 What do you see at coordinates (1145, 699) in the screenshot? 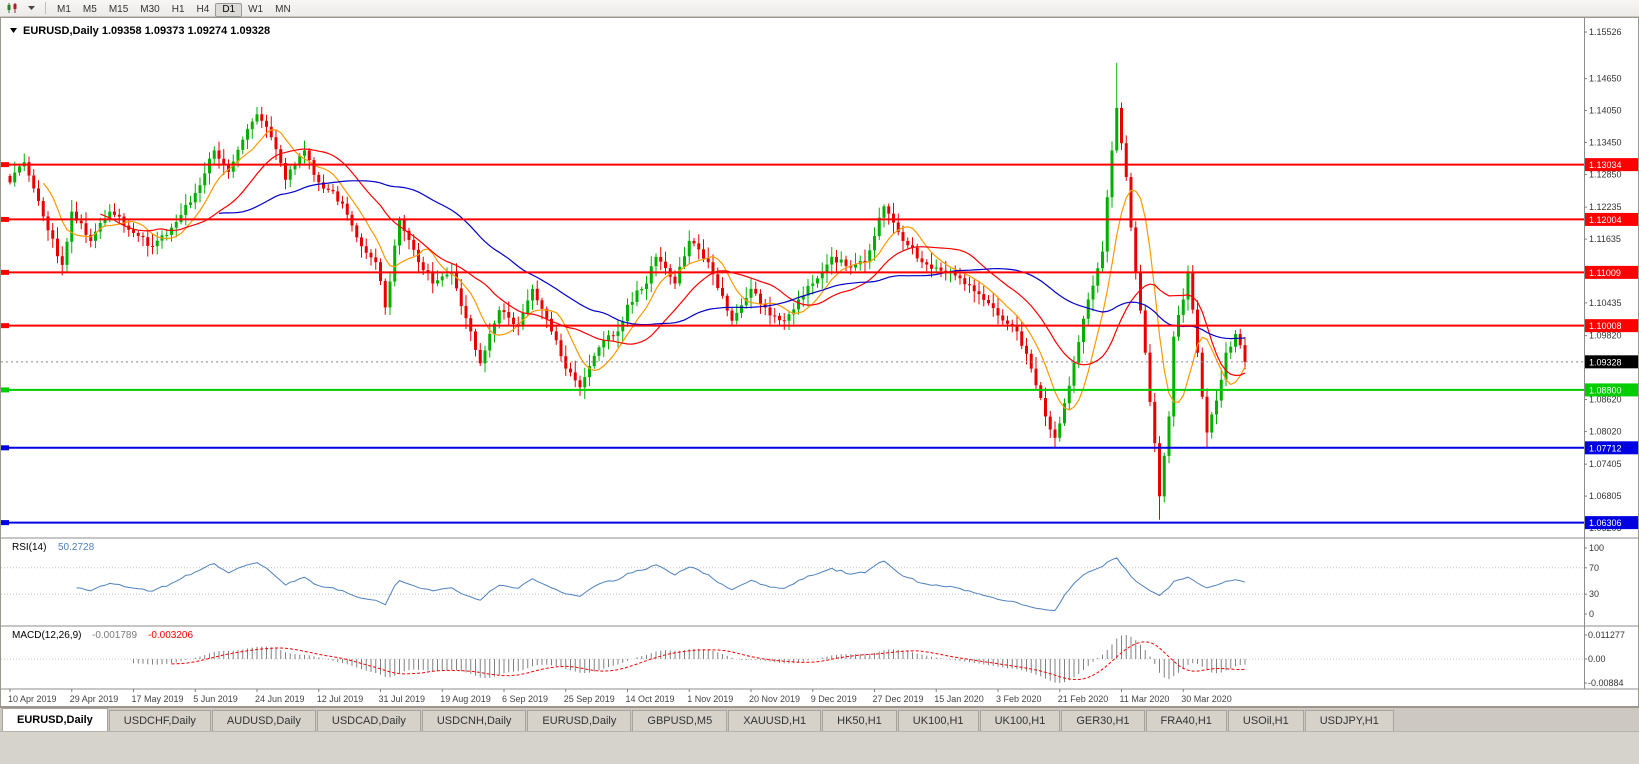
I see `date-axis-label: 11 Mar 2020` at bounding box center [1145, 699].